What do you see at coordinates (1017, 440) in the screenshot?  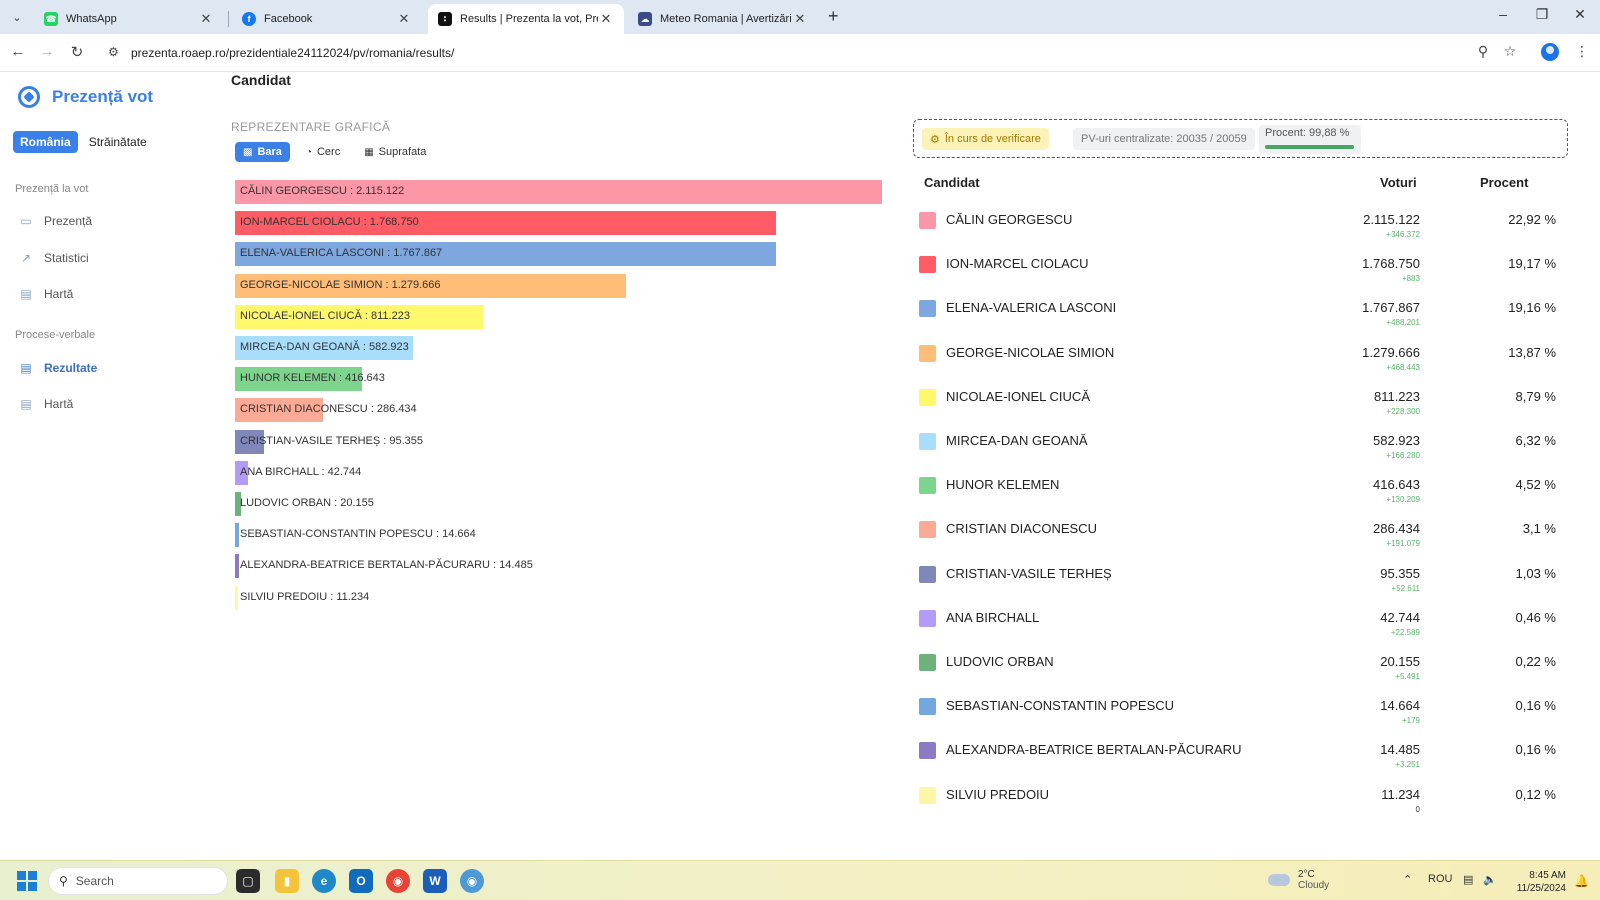 I see `candidate-name: MIRCEA-DAN GEOANĂ` at bounding box center [1017, 440].